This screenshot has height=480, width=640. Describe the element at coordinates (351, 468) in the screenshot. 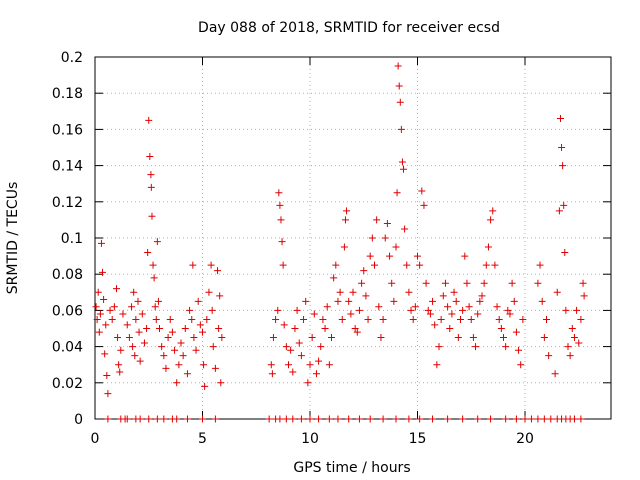

I see `x-axis-label: GPS time / hours` at that location.